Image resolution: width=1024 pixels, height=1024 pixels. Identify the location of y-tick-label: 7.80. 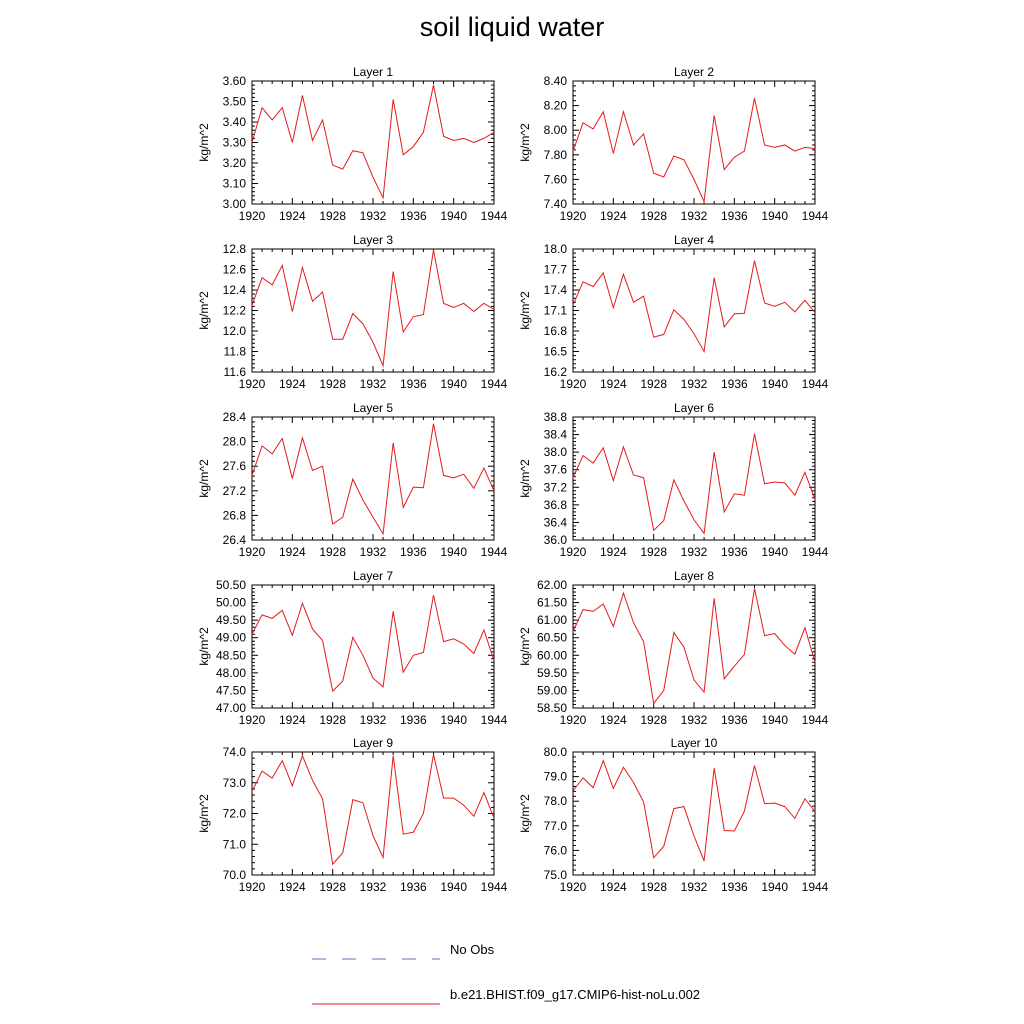
(556, 155).